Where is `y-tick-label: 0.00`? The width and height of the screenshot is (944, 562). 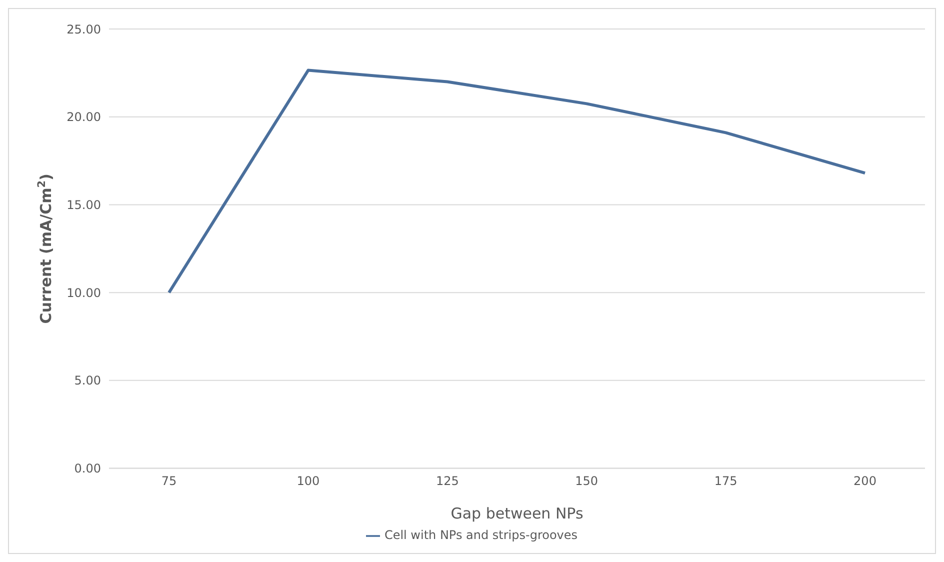
y-tick-label: 0.00 is located at coordinates (87, 469).